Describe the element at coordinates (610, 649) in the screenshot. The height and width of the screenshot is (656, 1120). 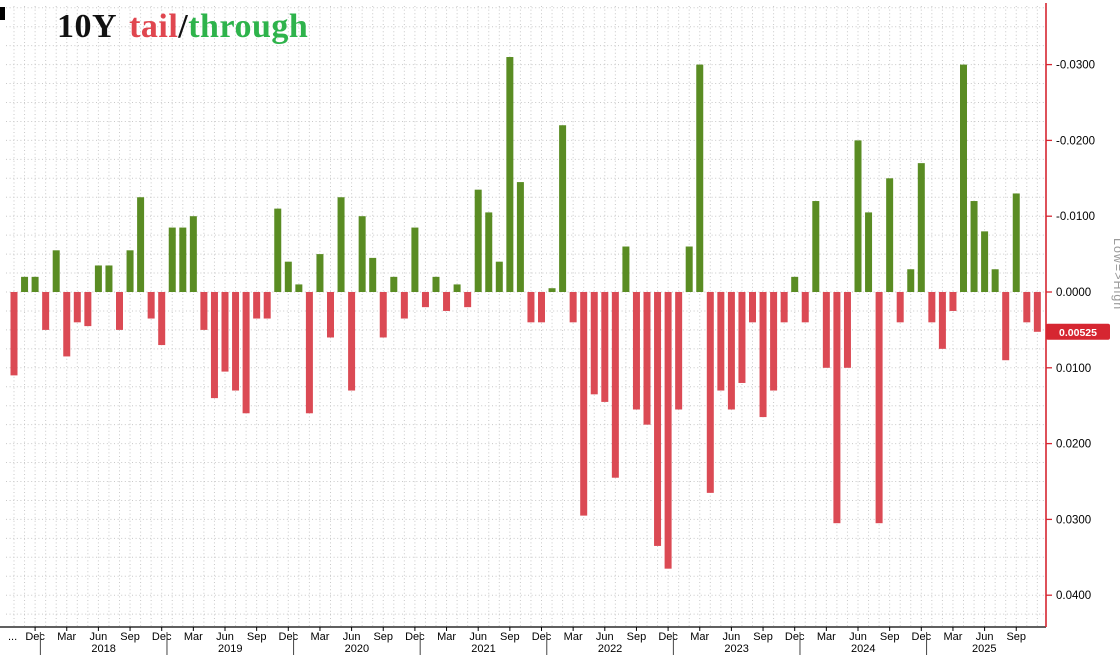
I see `year-label: 2022` at that location.